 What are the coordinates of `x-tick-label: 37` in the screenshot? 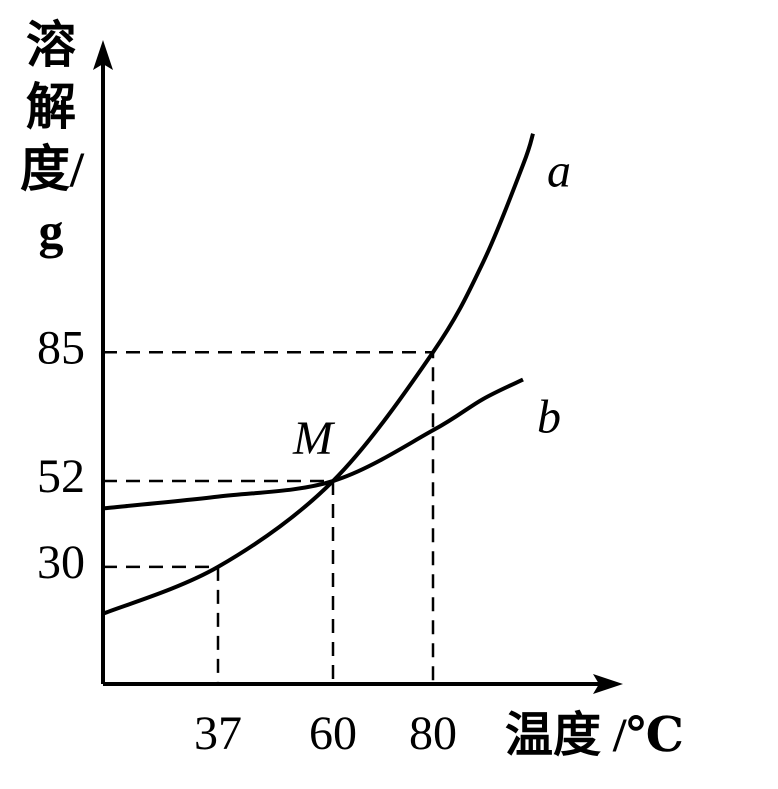 It's located at (218, 733).